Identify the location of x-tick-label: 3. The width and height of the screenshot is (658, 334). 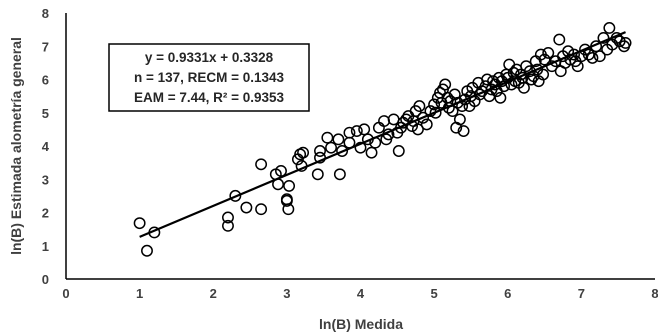
(286, 293).